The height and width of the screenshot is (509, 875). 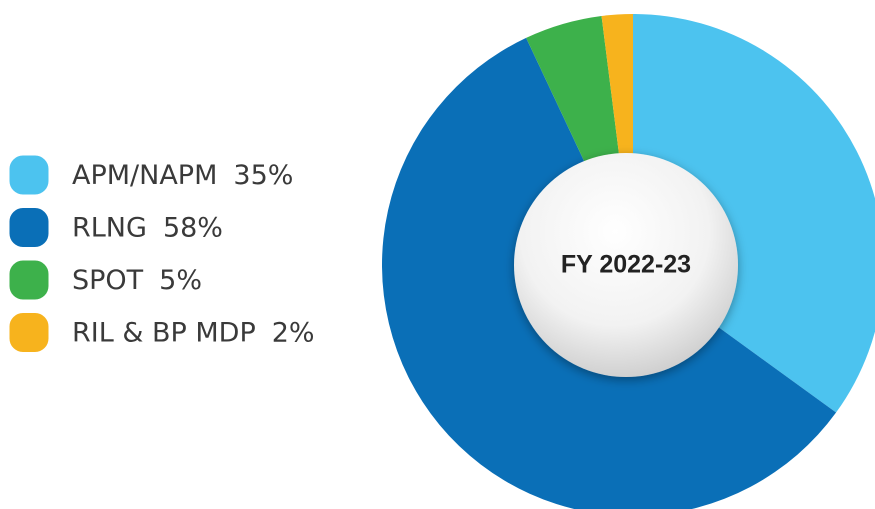 I want to click on legend-label: RLNG 58%, so click(x=147, y=227).